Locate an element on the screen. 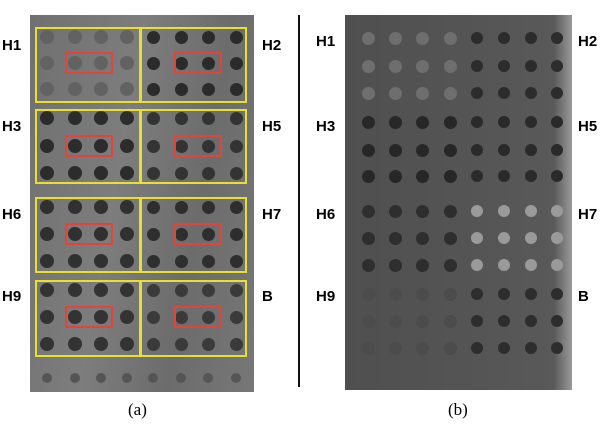 This screenshot has height=447, width=600. label-b-H2: H2 is located at coordinates (588, 41).